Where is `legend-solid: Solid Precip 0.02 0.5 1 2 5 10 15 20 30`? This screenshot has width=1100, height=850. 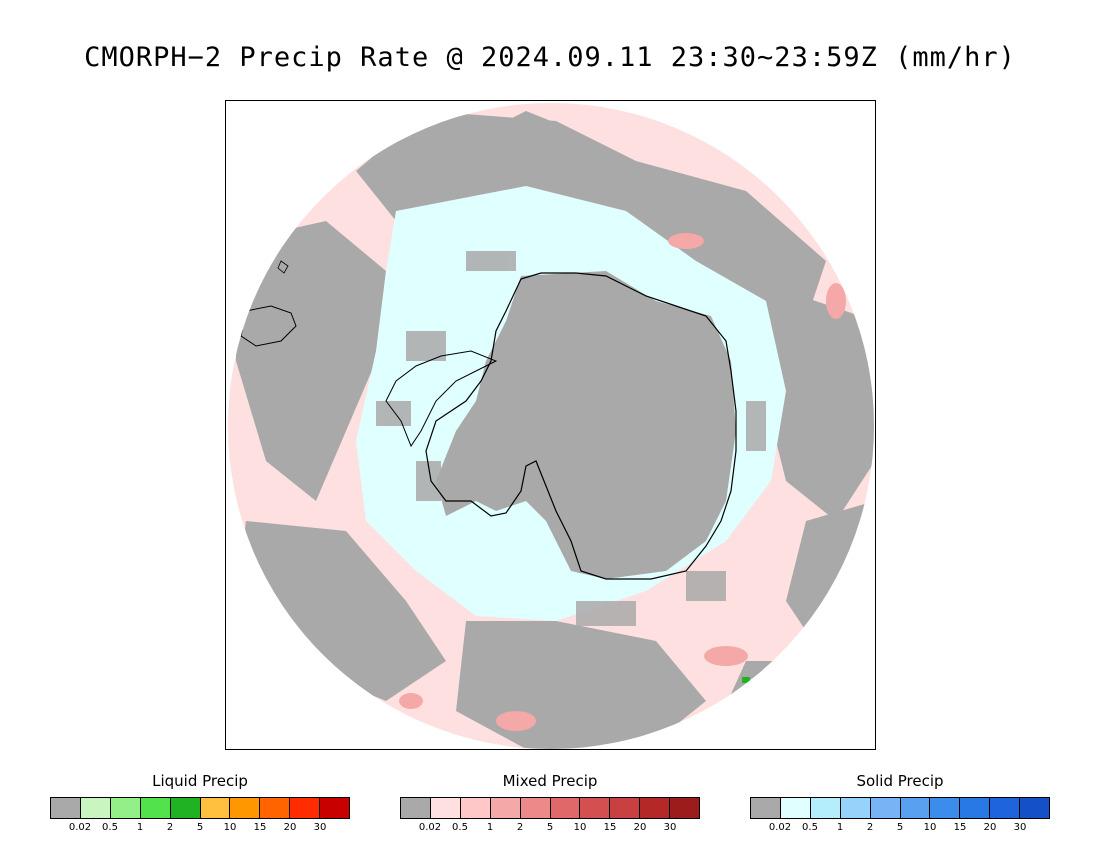 legend-solid: Solid Precip 0.02 0.5 1 2 5 10 15 20 30 is located at coordinates (900, 803).